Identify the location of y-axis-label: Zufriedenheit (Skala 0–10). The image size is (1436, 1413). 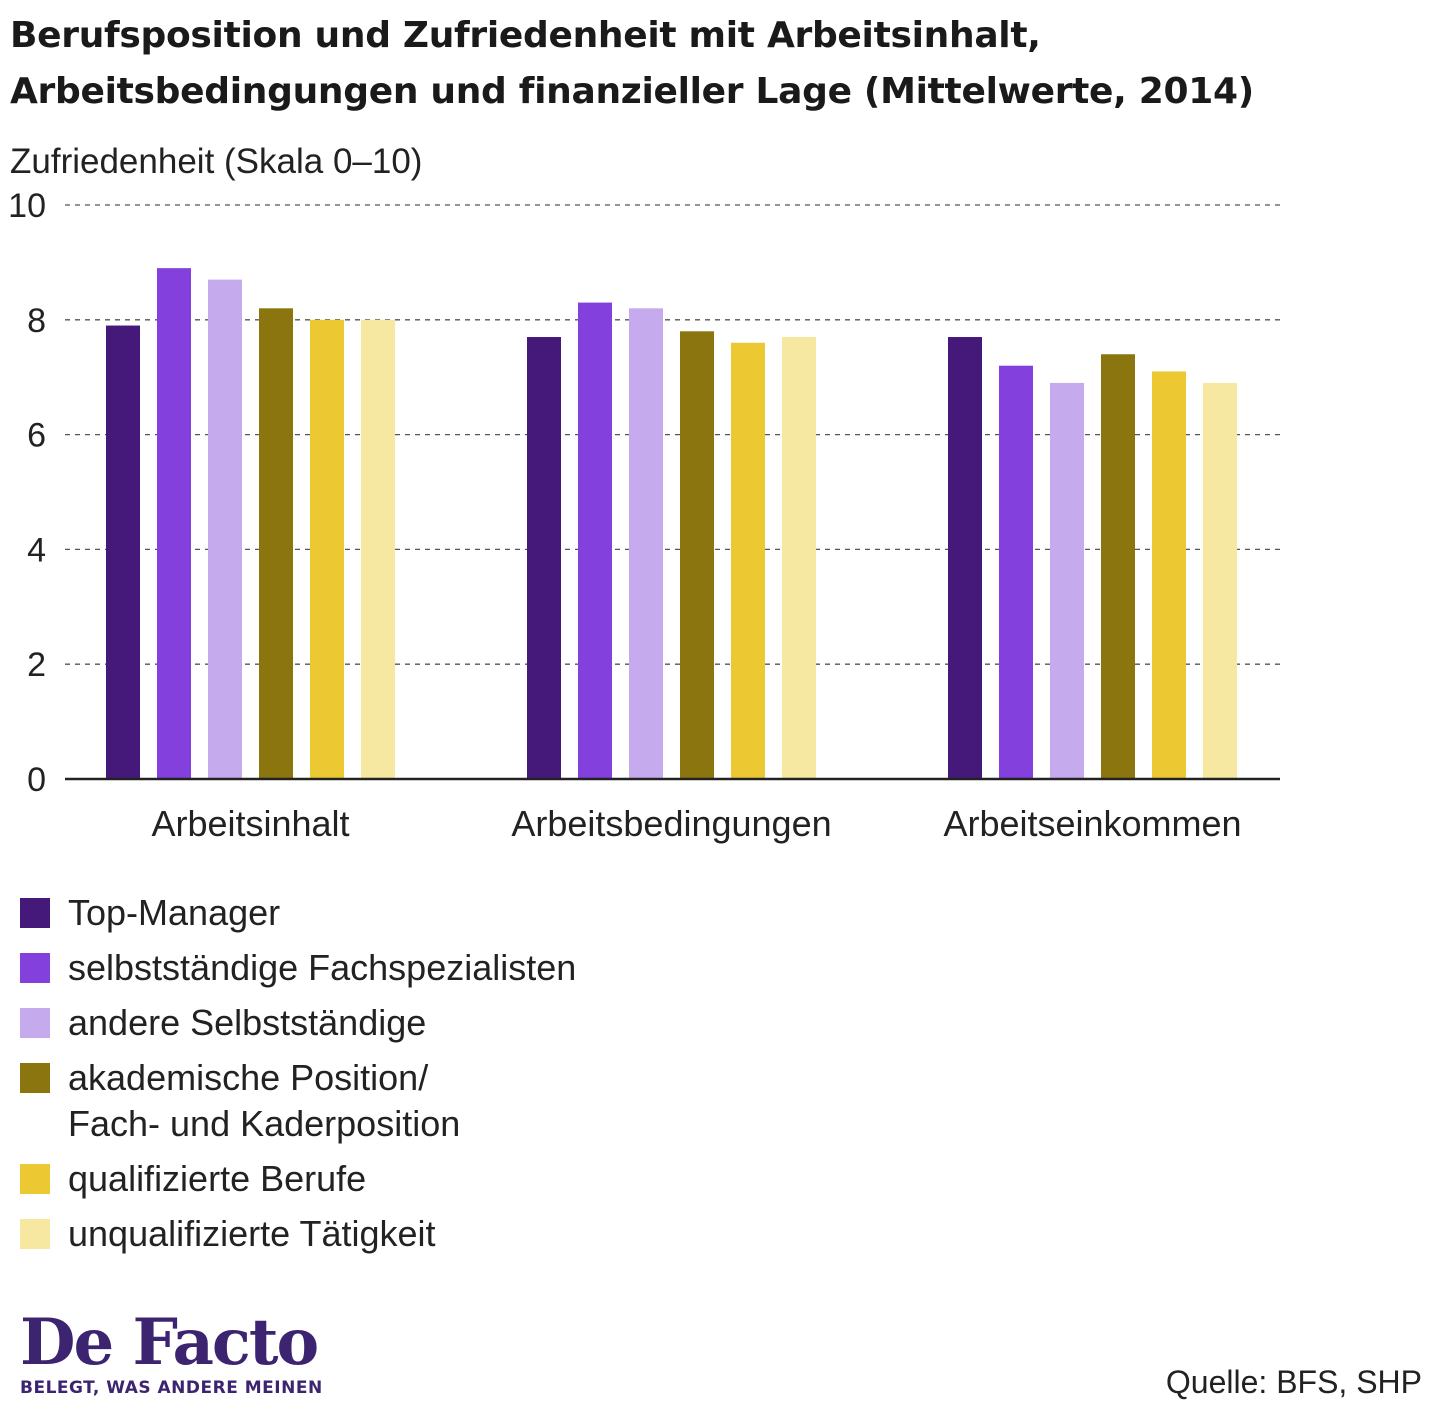
(216, 161).